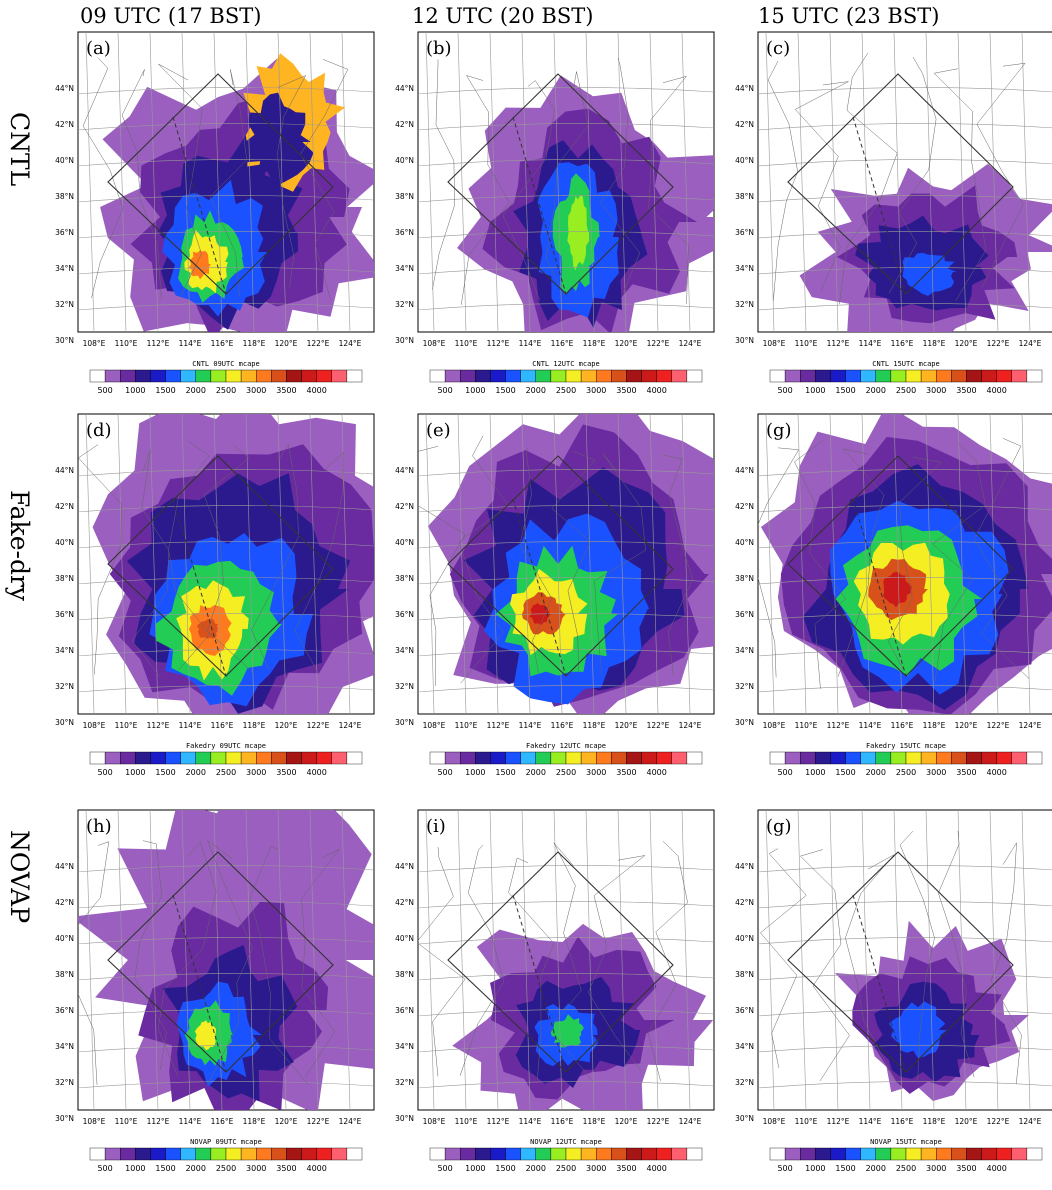 This screenshot has height=1190, width=1052. What do you see at coordinates (404, 1046) in the screenshot?
I see `latitude-tick-label: 34°N` at bounding box center [404, 1046].